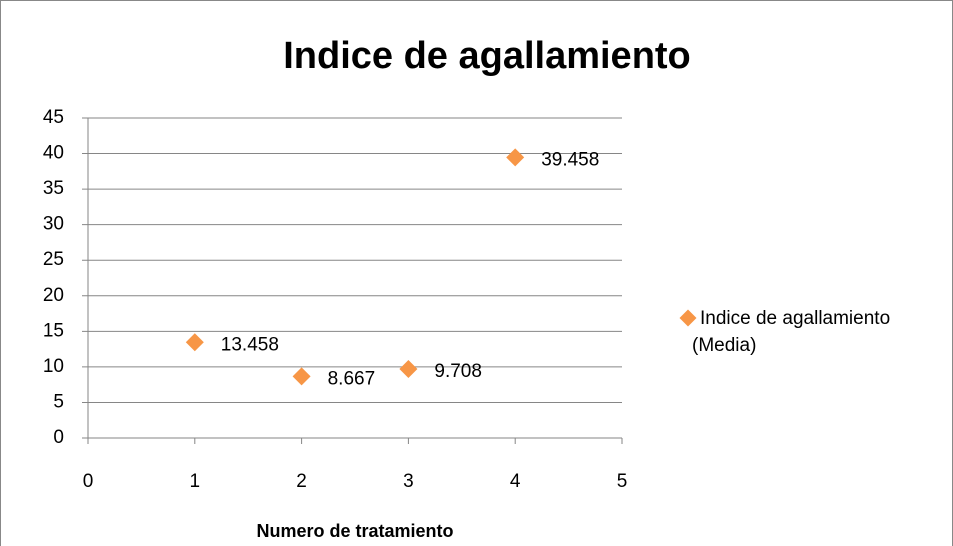  What do you see at coordinates (53, 188) in the screenshot?
I see `y-tick-label: 35` at bounding box center [53, 188].